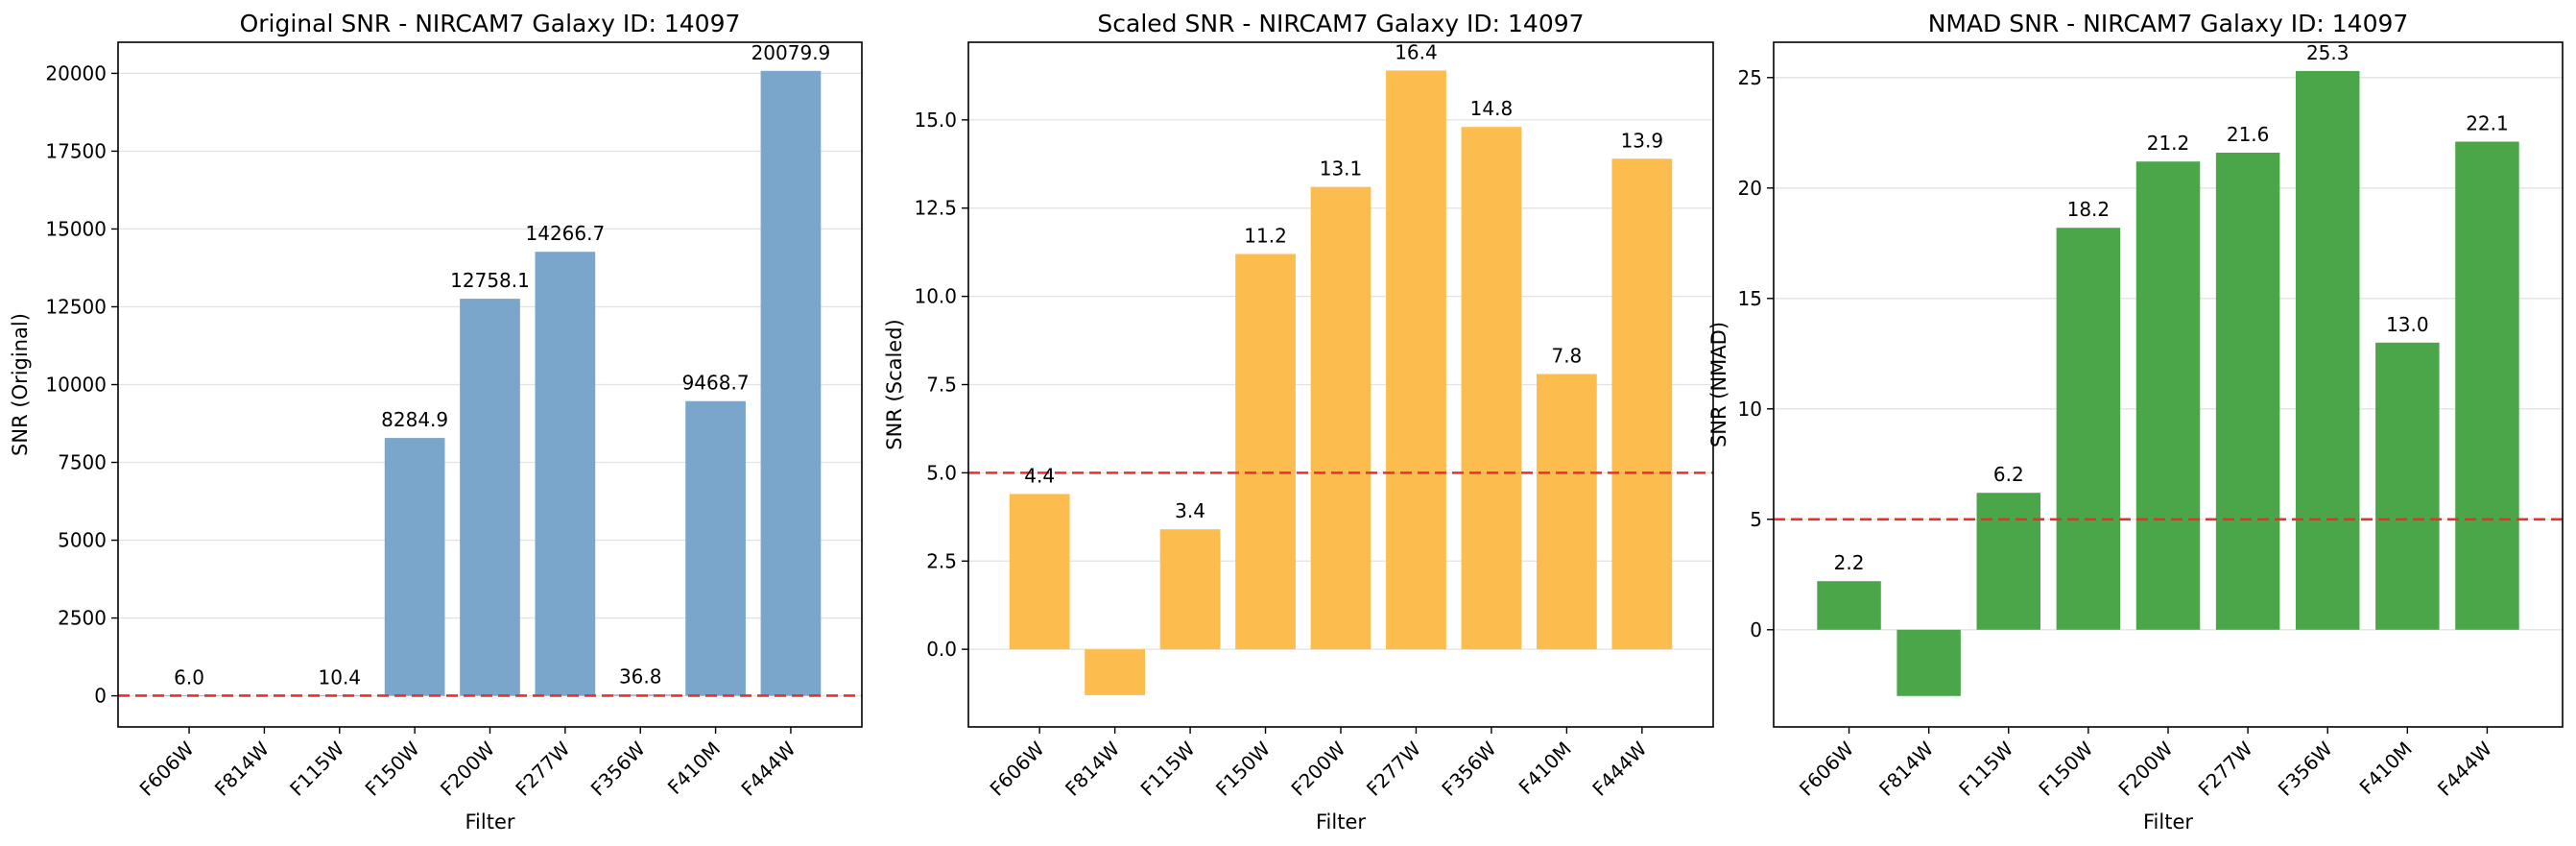 The height and width of the screenshot is (846, 2576). I want to click on y-tick-label: 2.5, so click(941, 560).